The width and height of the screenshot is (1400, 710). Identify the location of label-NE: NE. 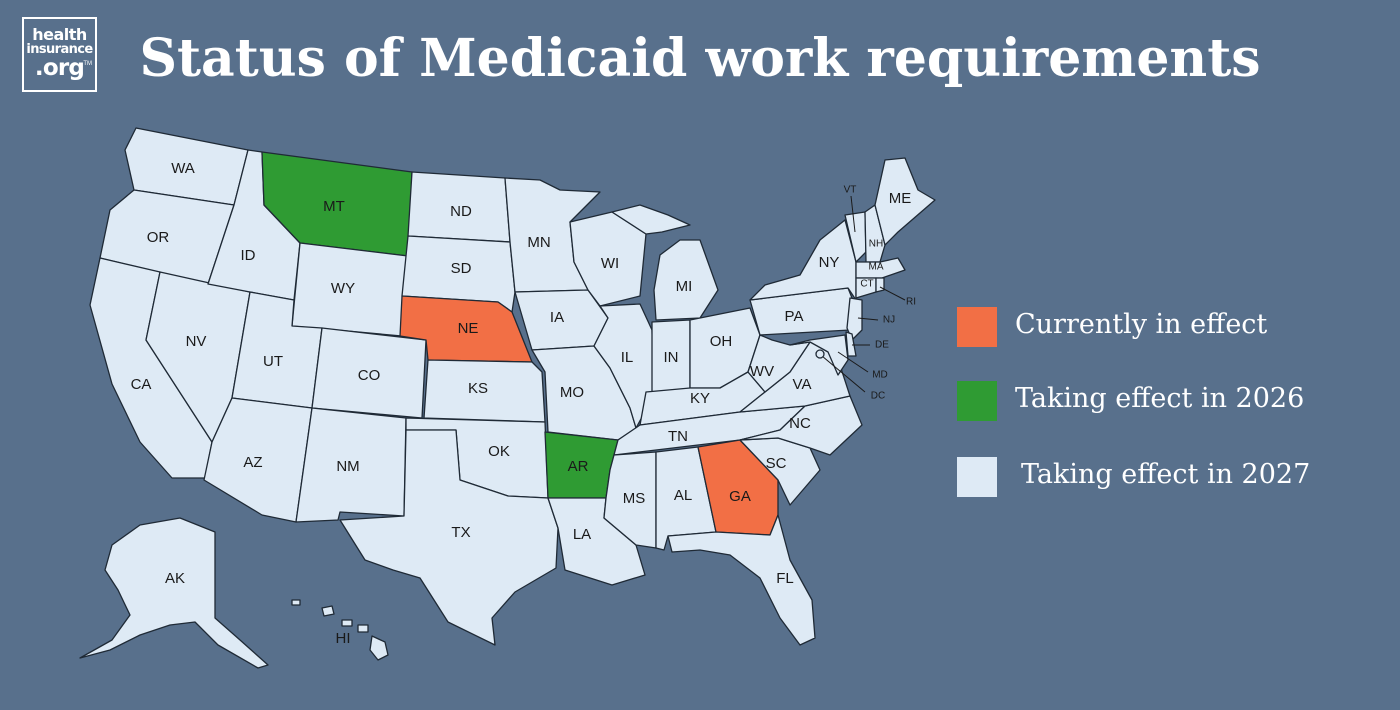
(468, 328).